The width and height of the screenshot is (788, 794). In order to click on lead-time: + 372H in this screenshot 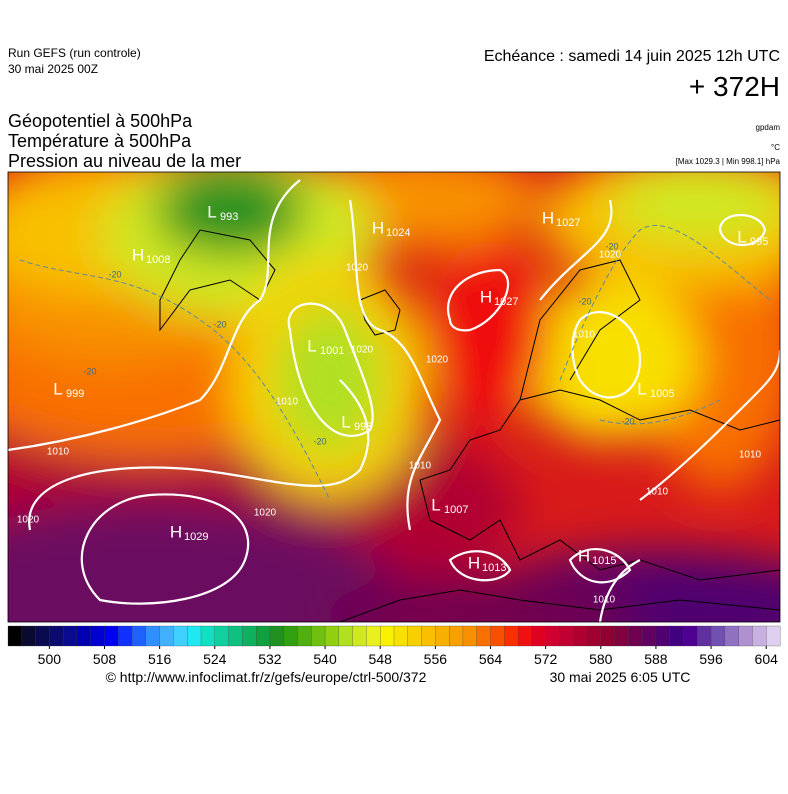, I will do `click(734, 86)`.